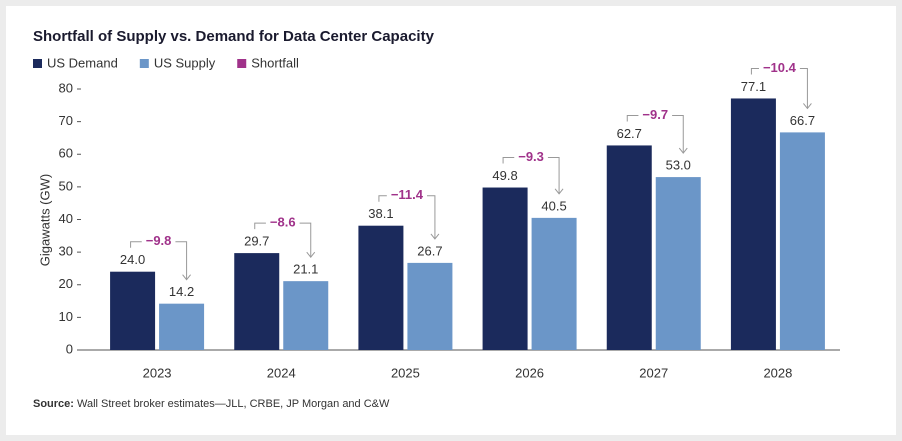 The height and width of the screenshot is (441, 902). I want to click on value-label: 38.1, so click(380, 213).